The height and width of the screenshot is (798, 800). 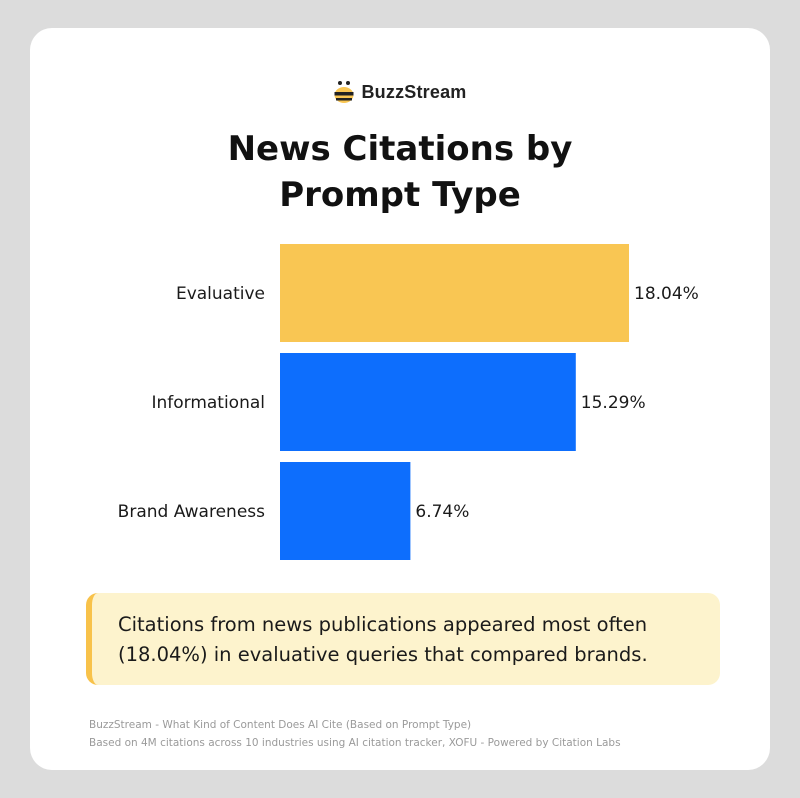 I want to click on chart-title: News Citations by Prompt Type, so click(x=400, y=172).